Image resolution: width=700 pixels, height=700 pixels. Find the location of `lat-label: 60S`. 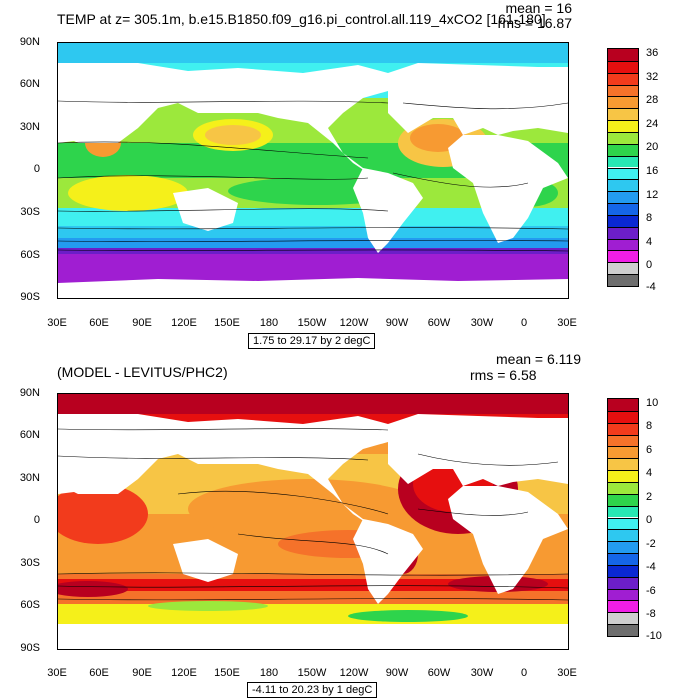

lat-label: 60S is located at coordinates (30, 255).